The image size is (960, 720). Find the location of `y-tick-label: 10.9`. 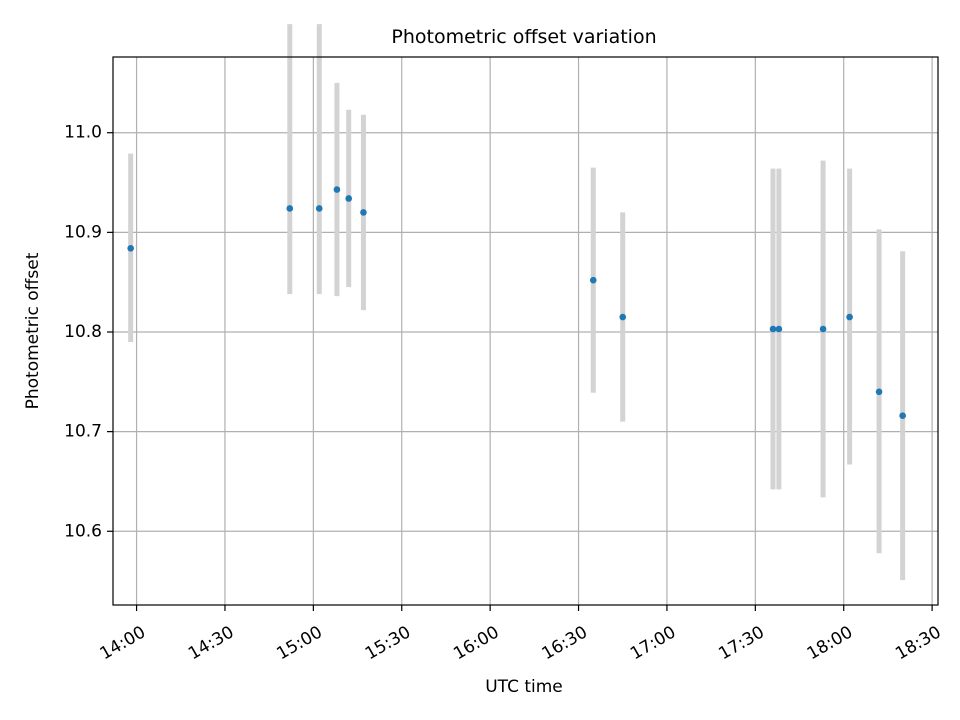

y-tick-label: 10.9 is located at coordinates (83, 232).